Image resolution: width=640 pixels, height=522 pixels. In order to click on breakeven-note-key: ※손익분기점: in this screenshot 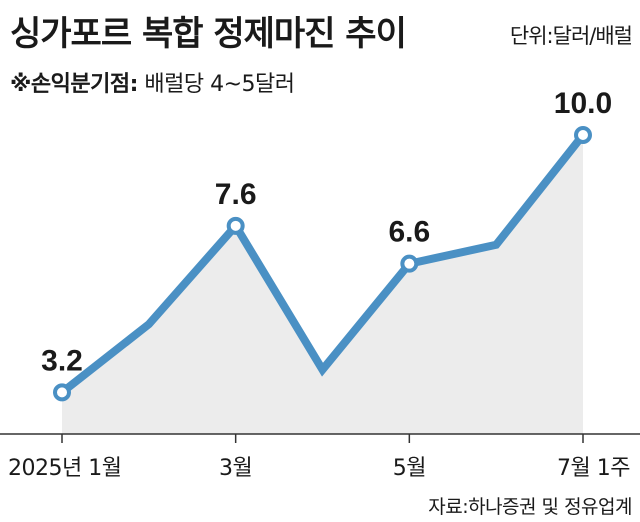, I will do `click(74, 84)`.